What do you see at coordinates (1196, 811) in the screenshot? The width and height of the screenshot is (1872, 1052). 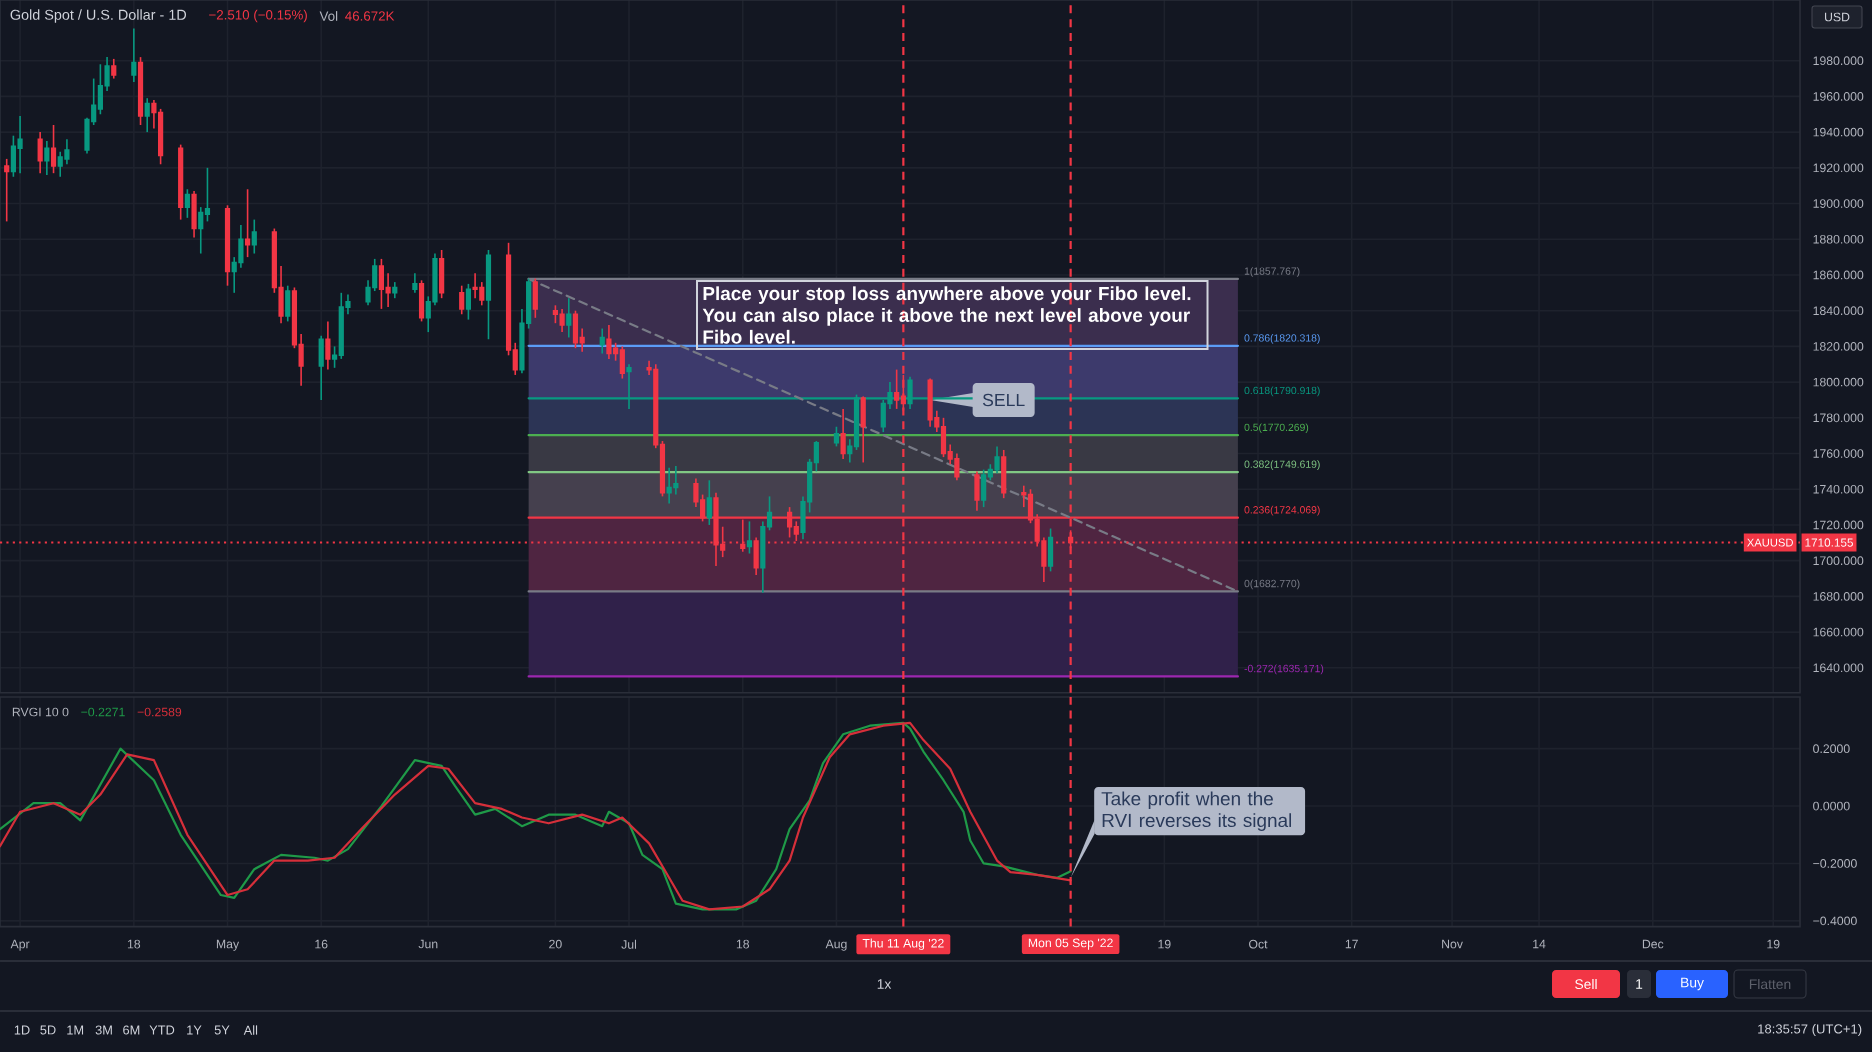 I see `annotation: Take profit when the RVI reverses its signal` at bounding box center [1196, 811].